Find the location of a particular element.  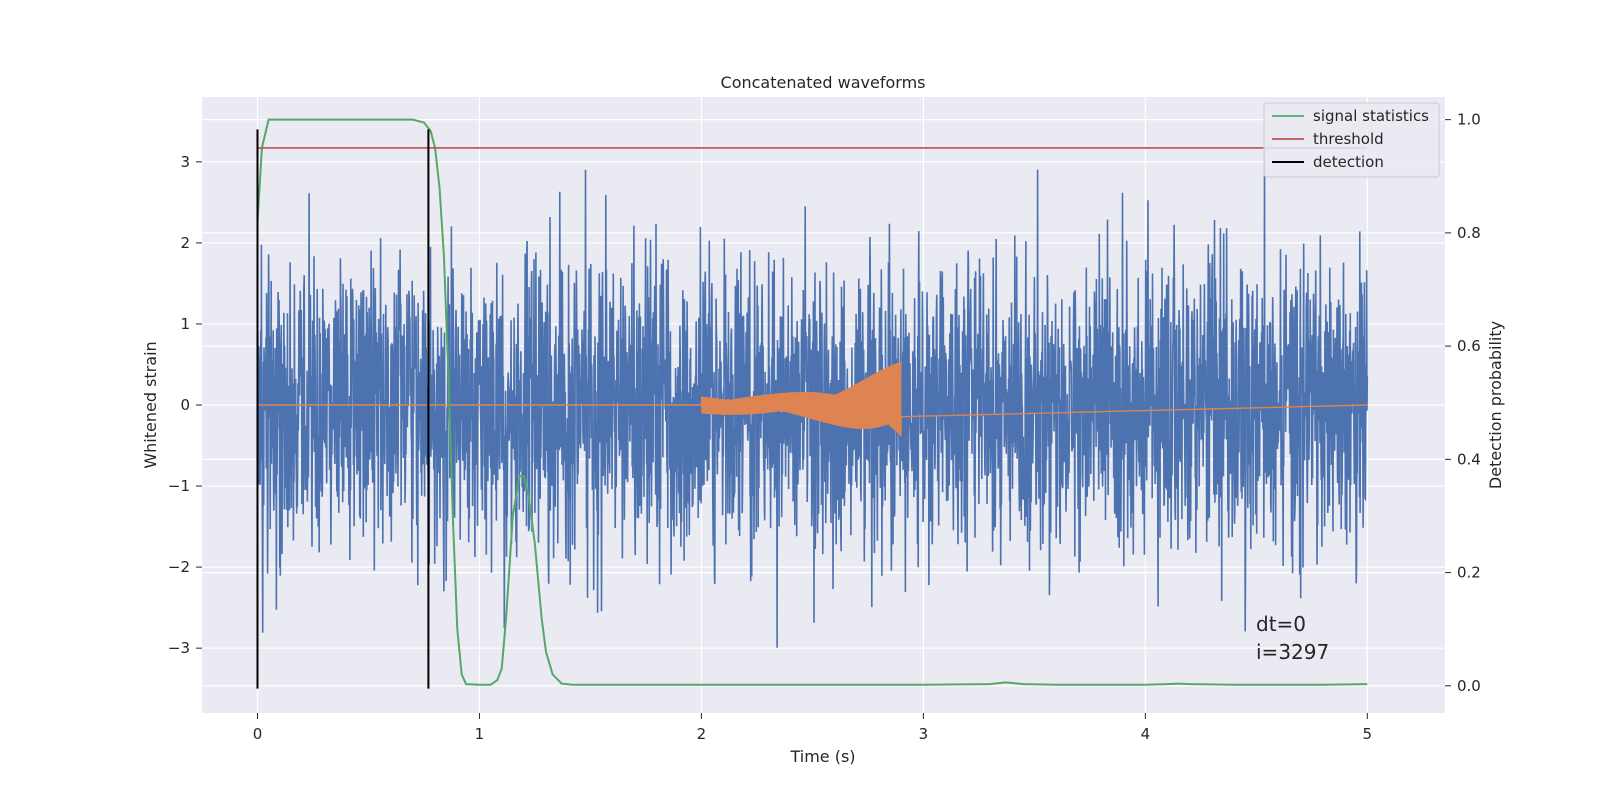

legend: signal statistics threshold detection is located at coordinates (1351, 140).